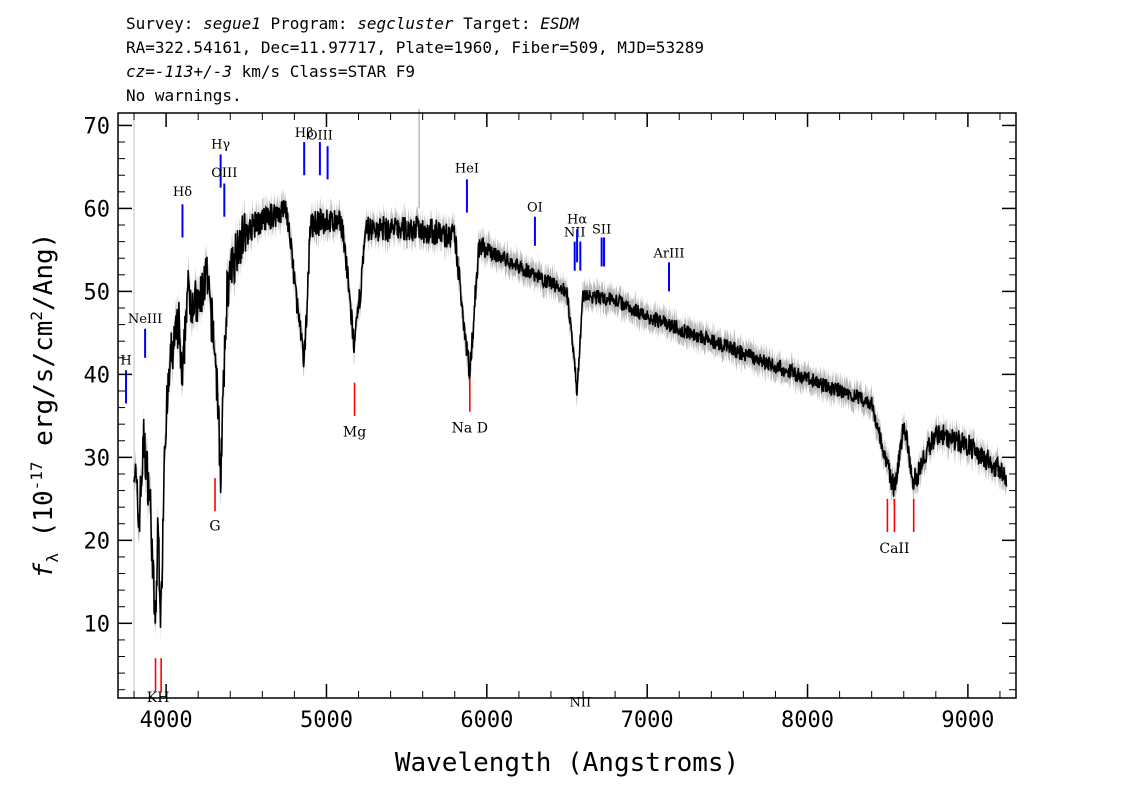 The height and width of the screenshot is (810, 1134). What do you see at coordinates (232, 23) in the screenshot?
I see `survey-value: segue1` at bounding box center [232, 23].